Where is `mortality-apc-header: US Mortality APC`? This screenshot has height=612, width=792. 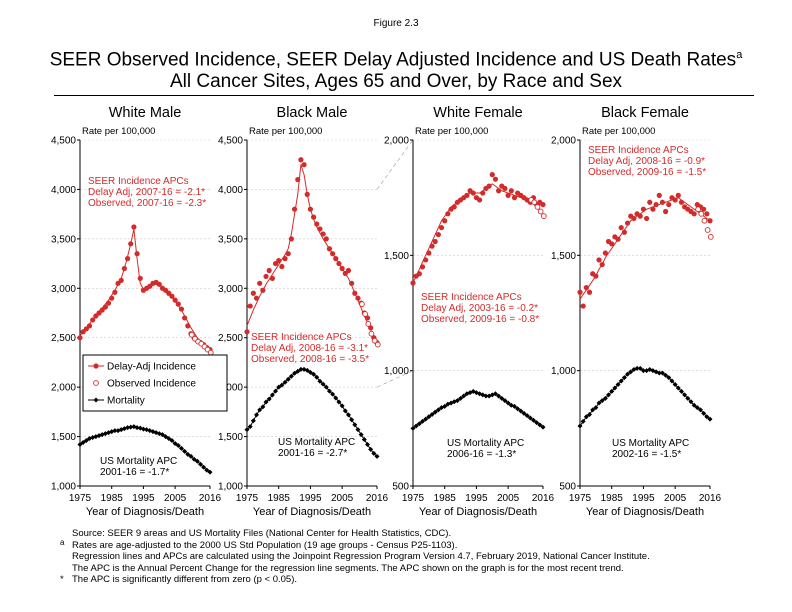
mortality-apc-header: US Mortality APC is located at coordinates (316, 442).